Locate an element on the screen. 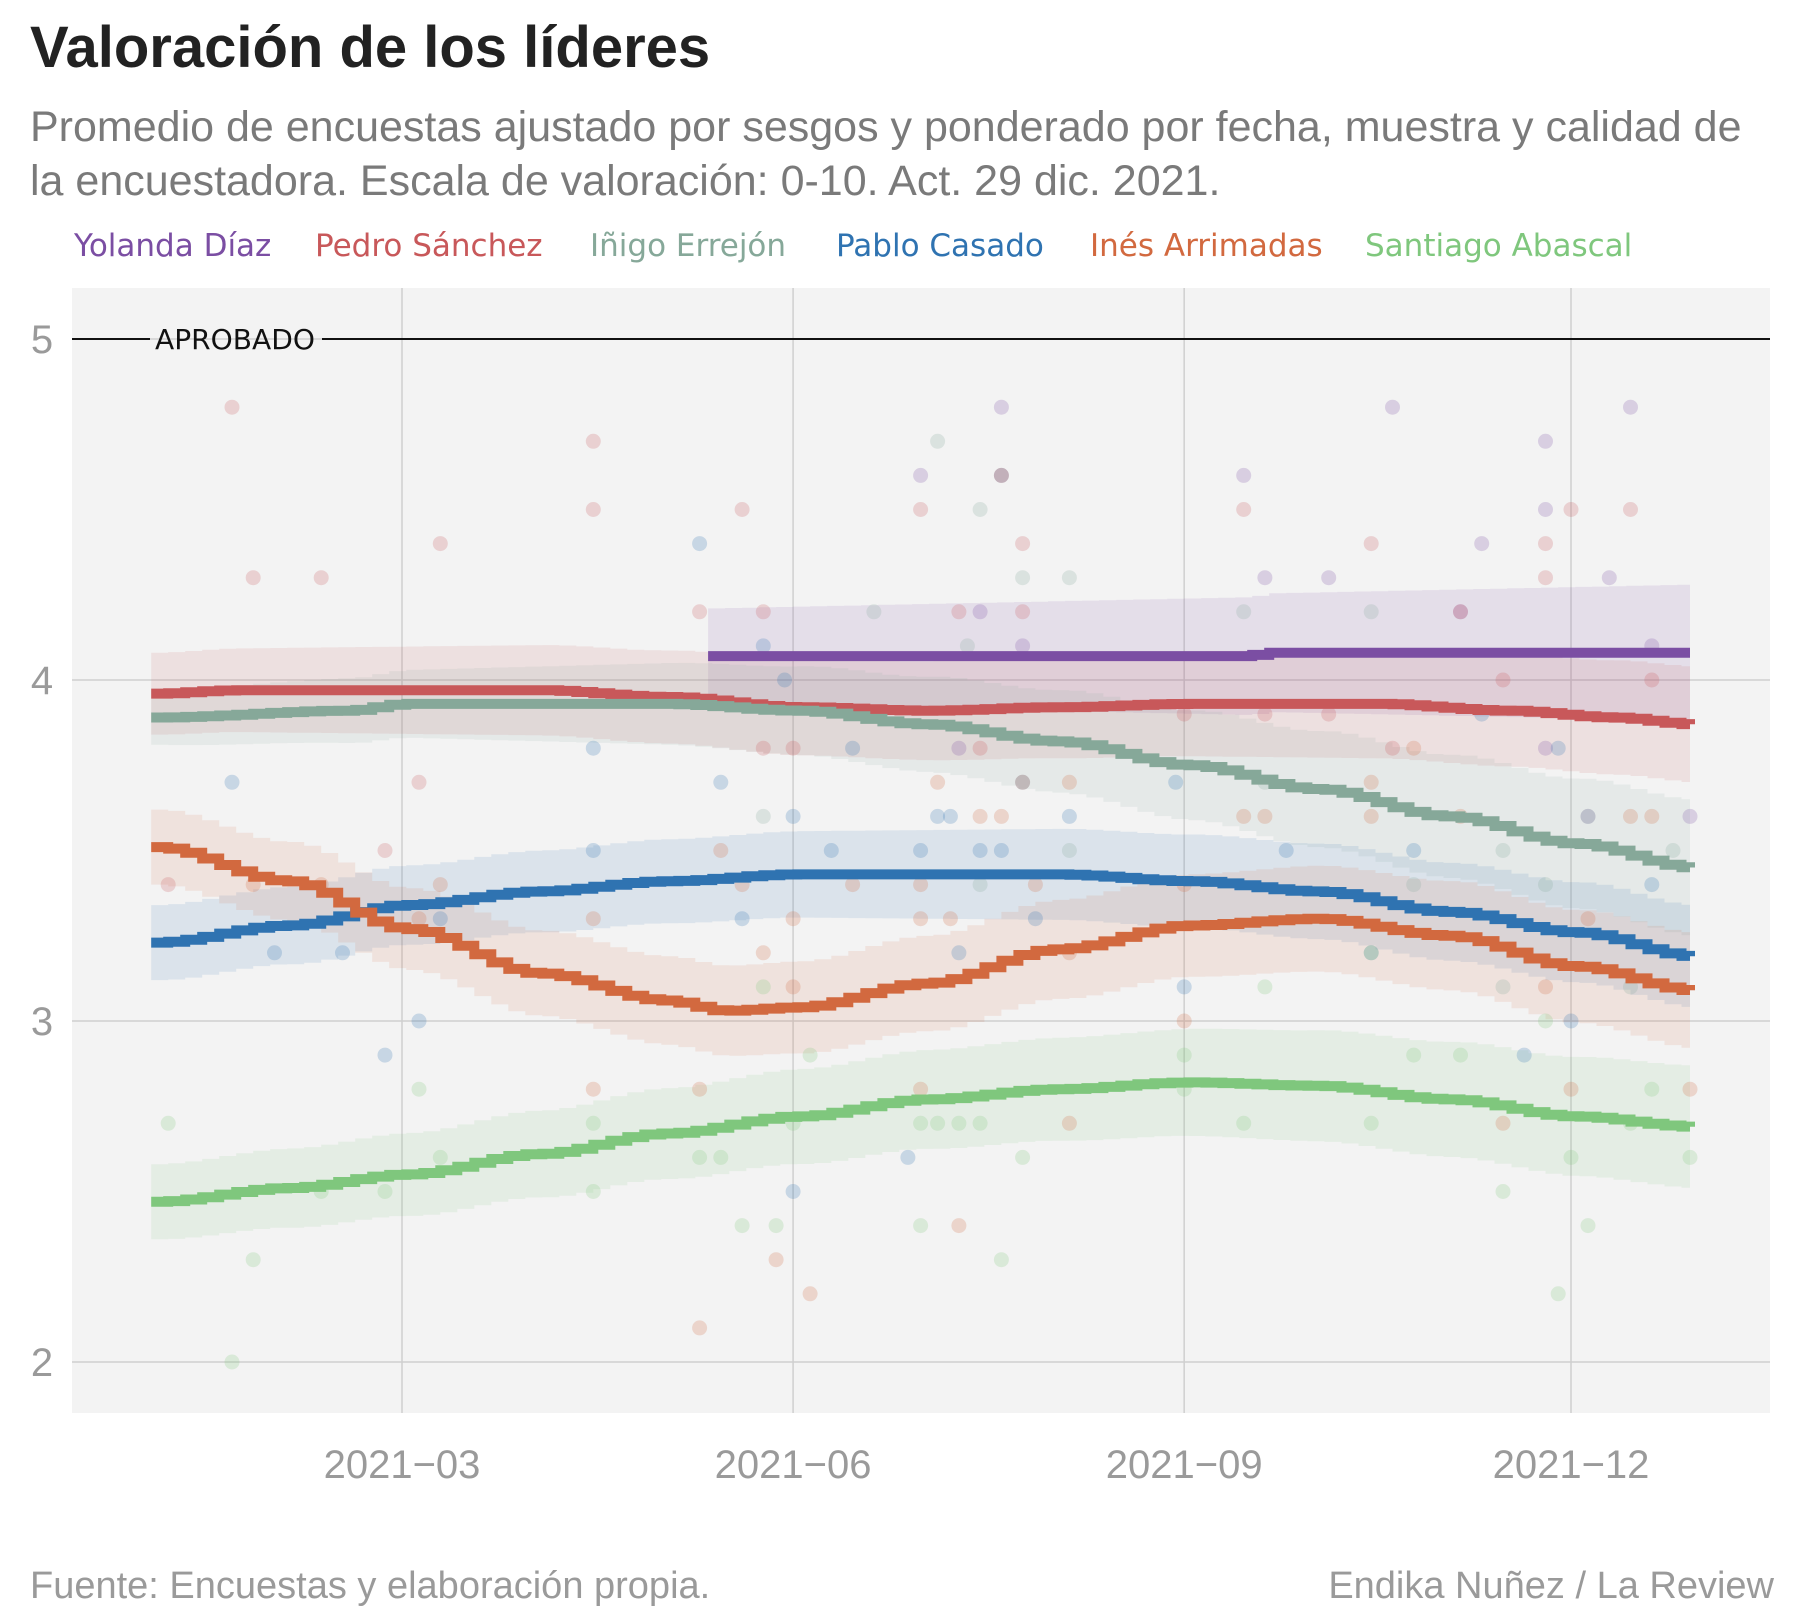 This screenshot has width=1796, height=1617. x-tick-label-0: 2021−03 is located at coordinates (402, 1465).